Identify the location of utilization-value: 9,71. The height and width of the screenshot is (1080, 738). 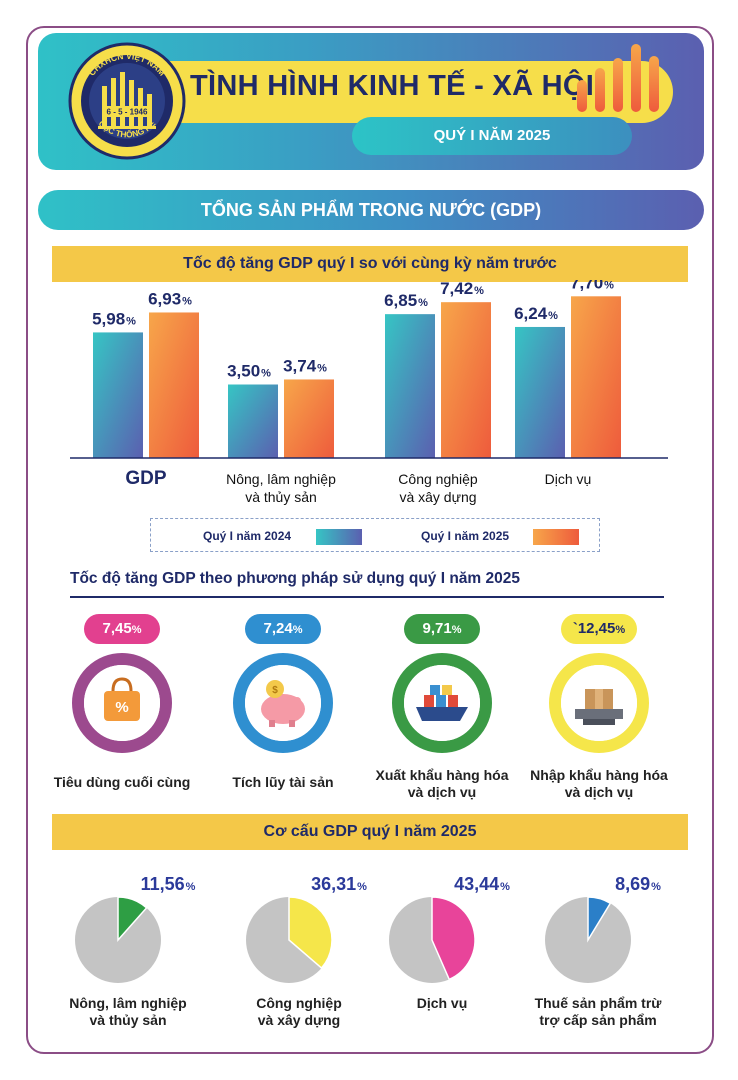
(437, 628).